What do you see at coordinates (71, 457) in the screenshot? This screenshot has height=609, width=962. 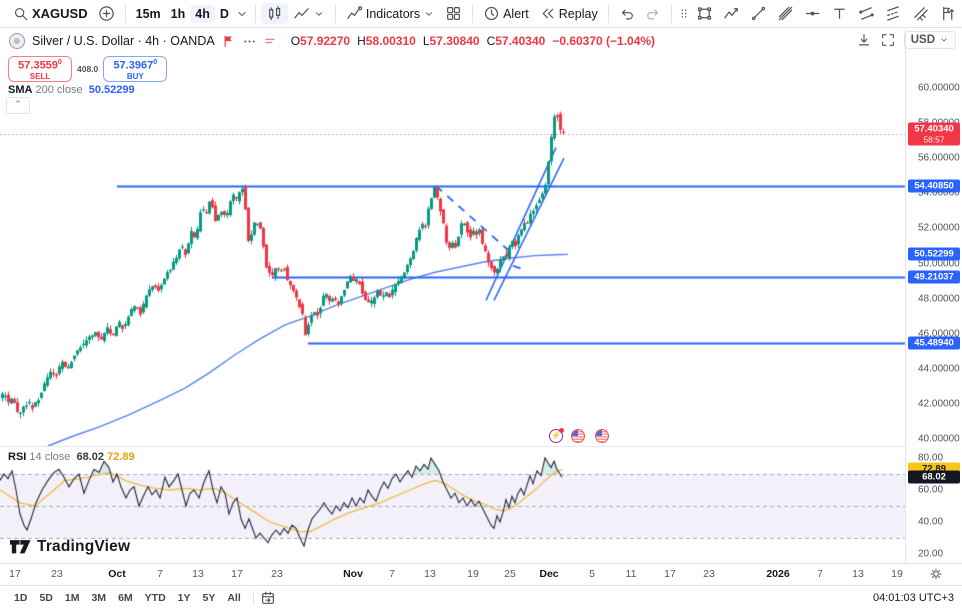 I see `rsi-legend: RSI 14 close 68.02 72.89` at bounding box center [71, 457].